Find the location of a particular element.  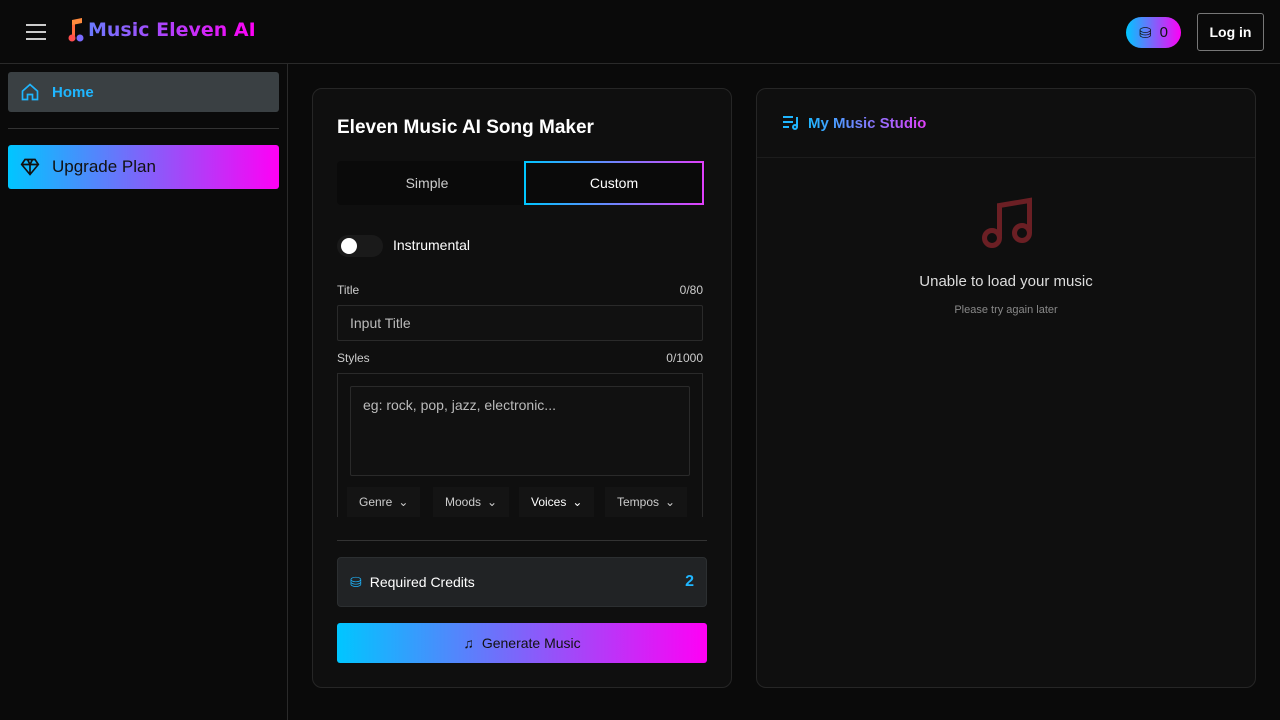

title-input: Input Title is located at coordinates (520, 323).